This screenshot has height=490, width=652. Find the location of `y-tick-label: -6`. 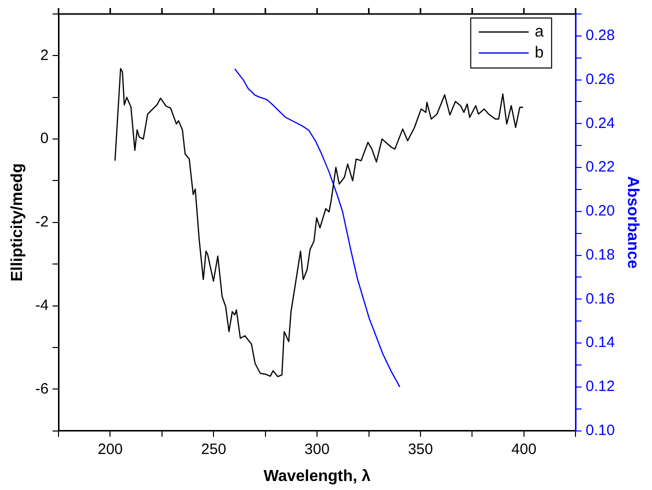

y-tick-label: -6 is located at coordinates (42, 389).